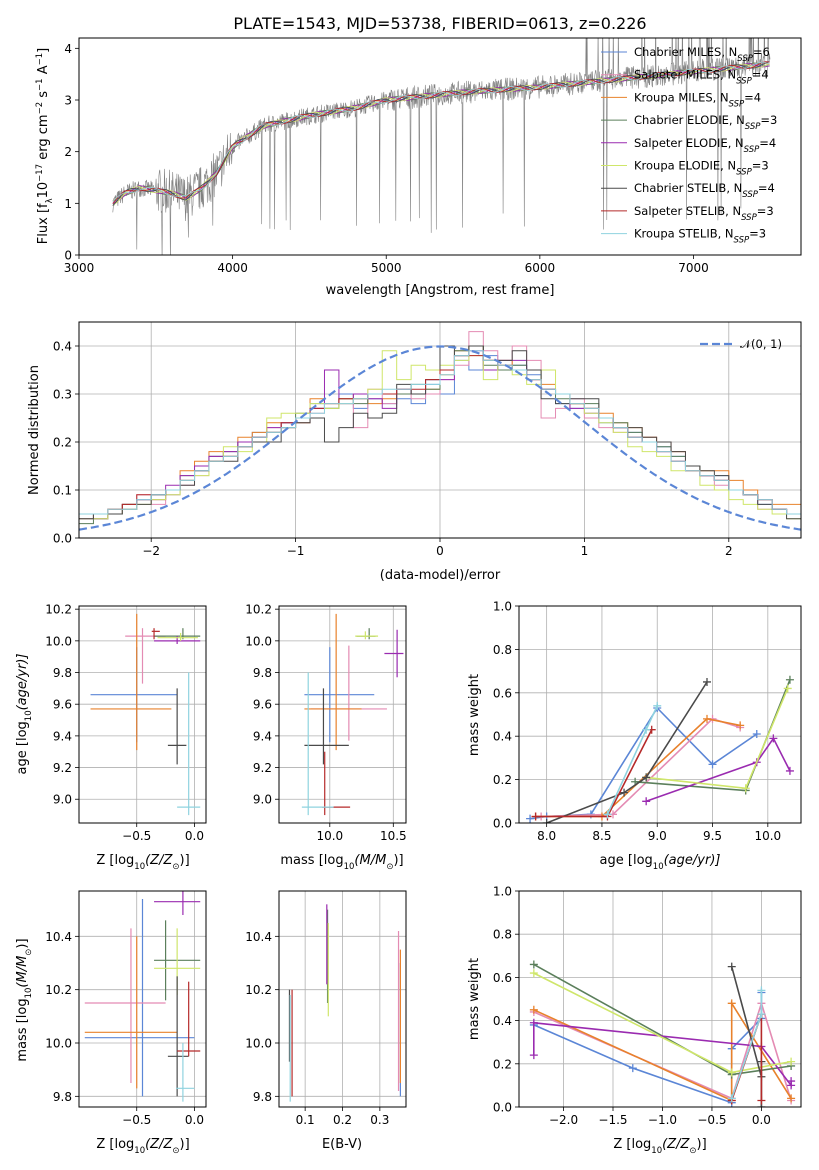 Image resolution: width=819 pixels, height=1170 pixels. What do you see at coordinates (711, 1120) in the screenshot?
I see `x-tick-label: −0.5` at bounding box center [711, 1120].